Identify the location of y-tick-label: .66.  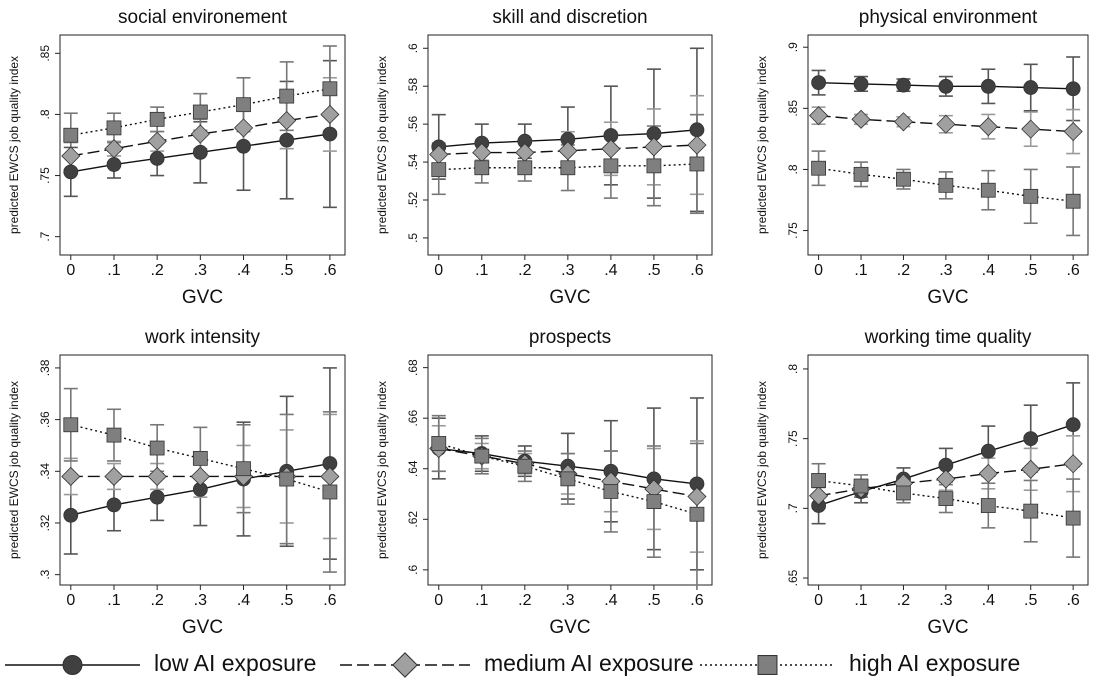
(413, 418).